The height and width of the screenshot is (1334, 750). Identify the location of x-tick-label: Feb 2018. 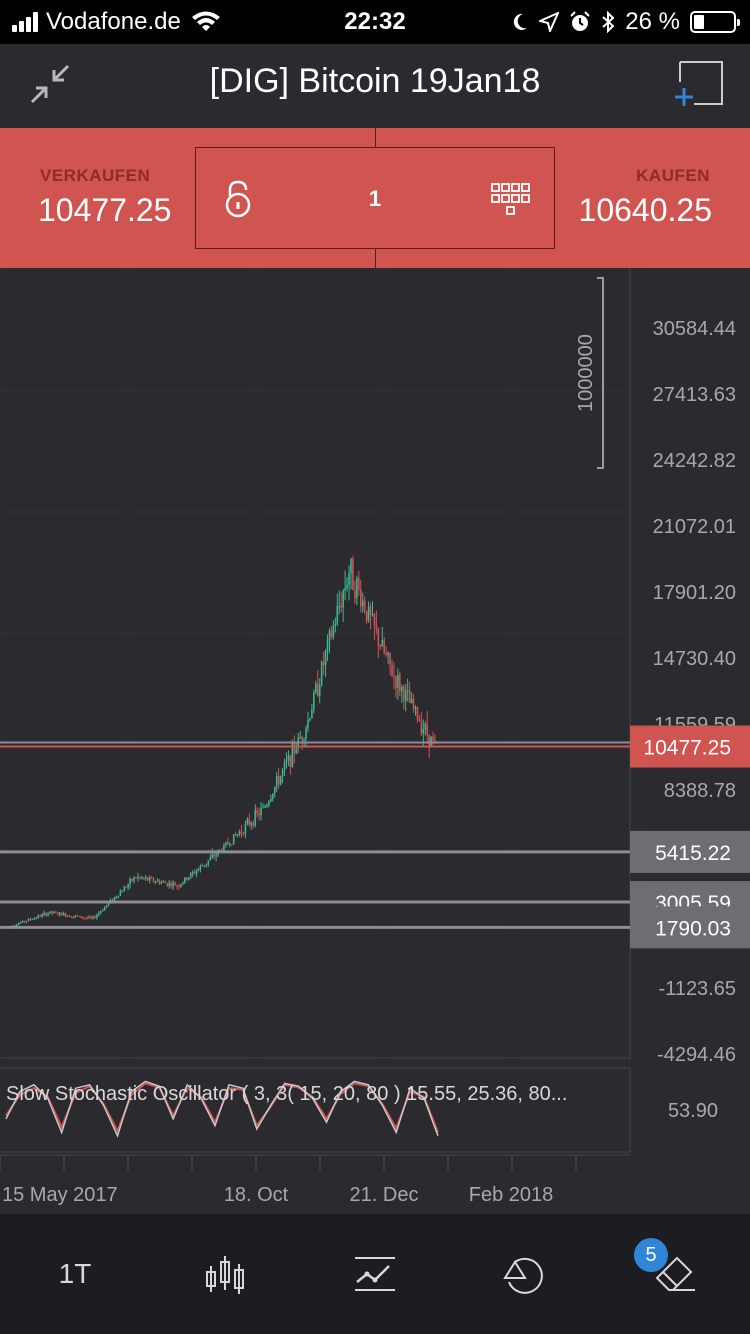
(511, 1195).